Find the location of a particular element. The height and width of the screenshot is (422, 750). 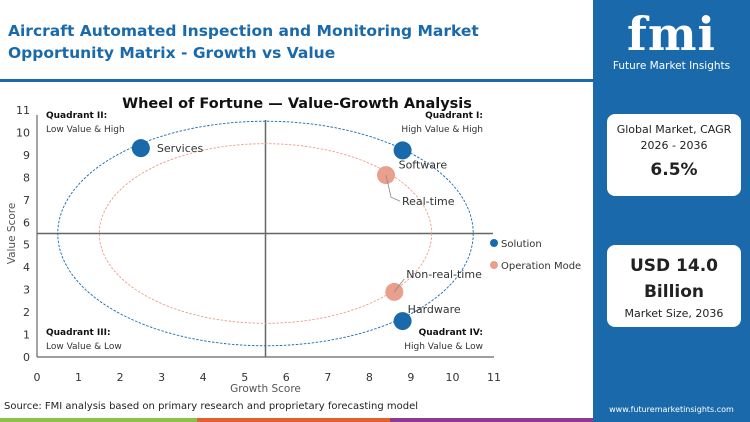

fmi-logo: fmi Future Market Insights is located at coordinates (671, 40).